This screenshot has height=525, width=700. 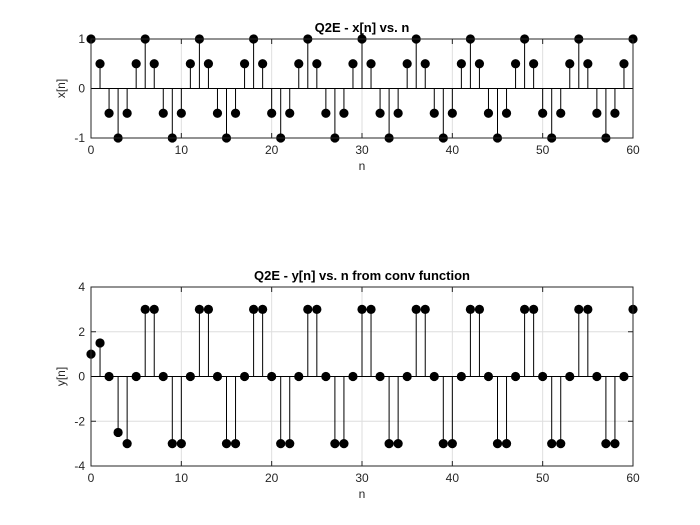 I want to click on bottom-x-tick-label-3: 30, so click(x=362, y=478).